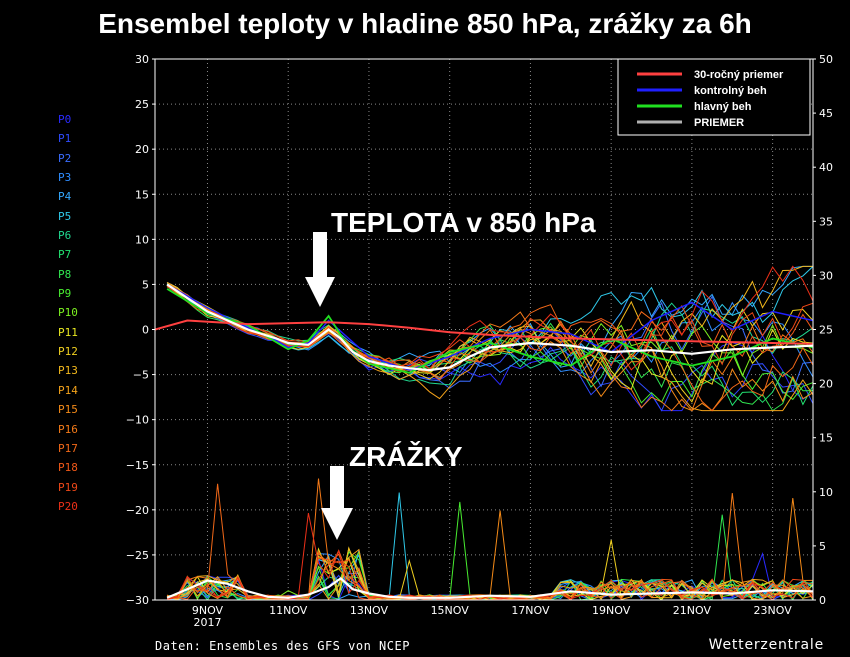  I want to click on member-label: P14, so click(68, 390).